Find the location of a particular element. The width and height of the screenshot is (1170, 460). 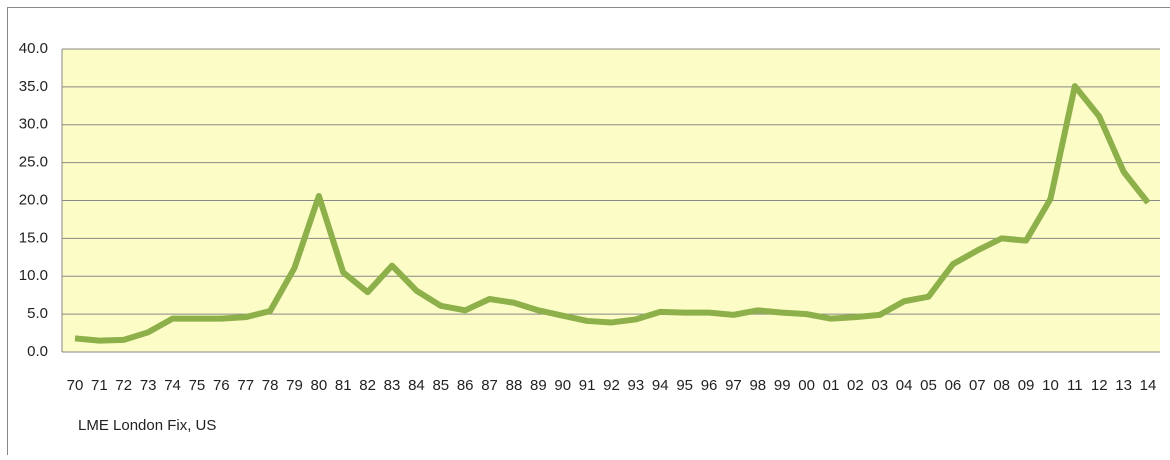

y-tick-label: 35.0 is located at coordinates (33, 86).